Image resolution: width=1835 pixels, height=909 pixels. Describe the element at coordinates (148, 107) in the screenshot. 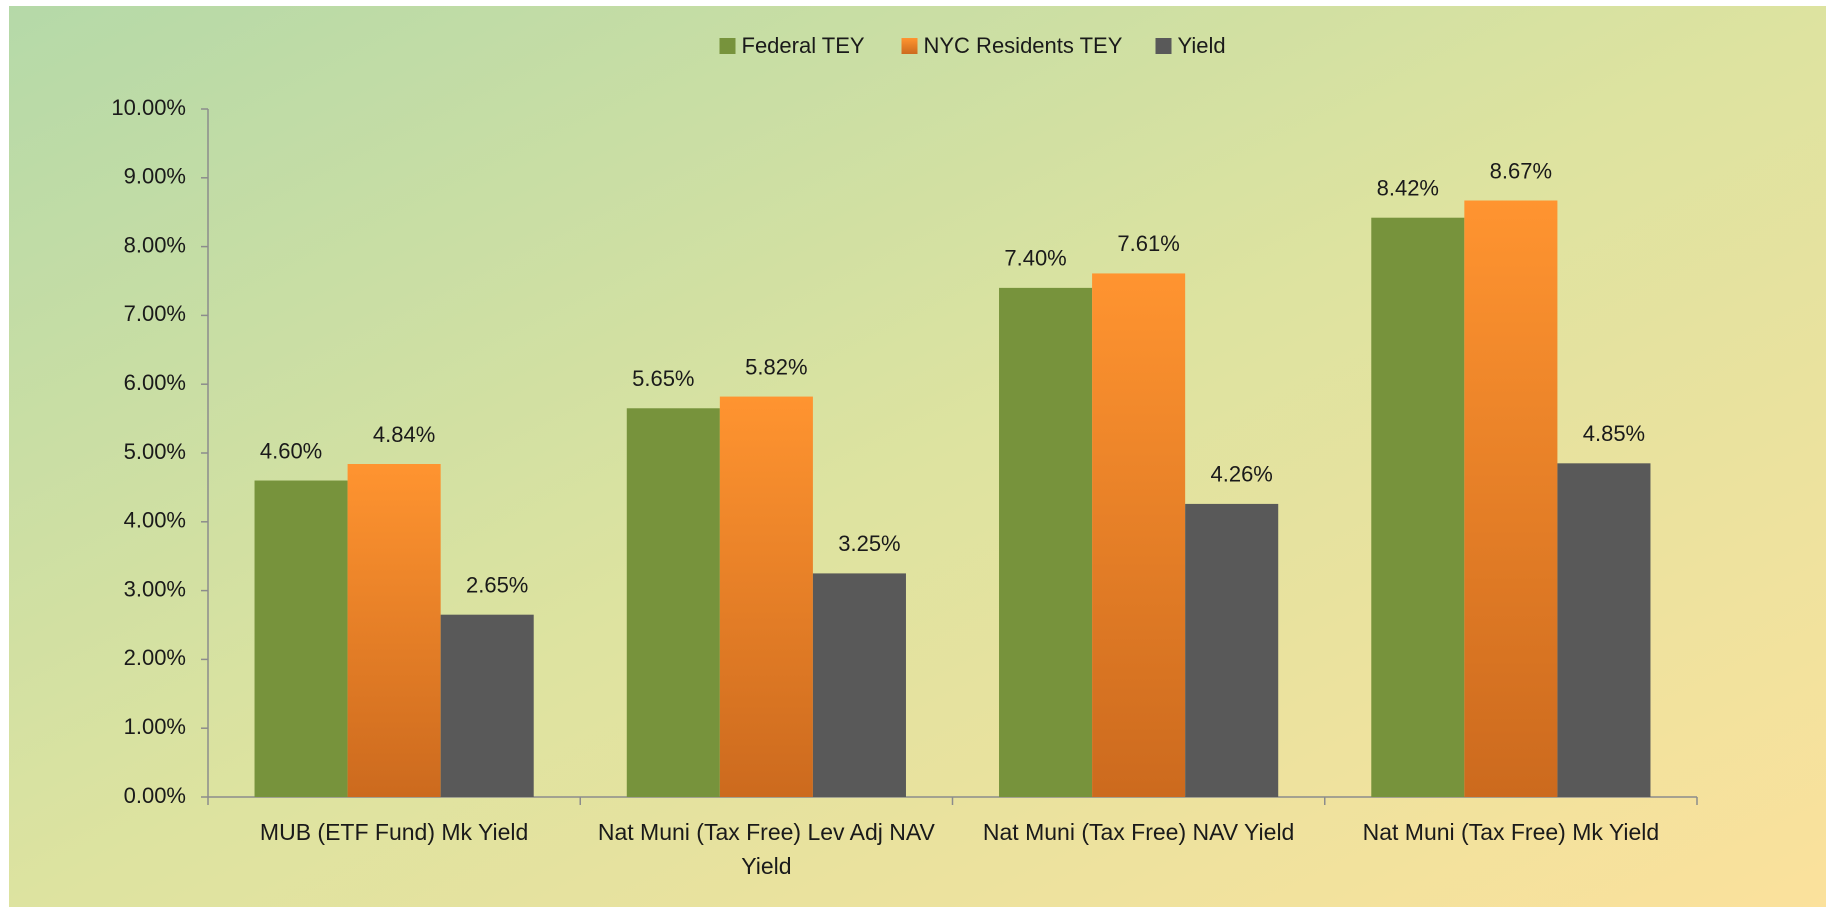

I see `y-tick-label: 10.00%` at that location.